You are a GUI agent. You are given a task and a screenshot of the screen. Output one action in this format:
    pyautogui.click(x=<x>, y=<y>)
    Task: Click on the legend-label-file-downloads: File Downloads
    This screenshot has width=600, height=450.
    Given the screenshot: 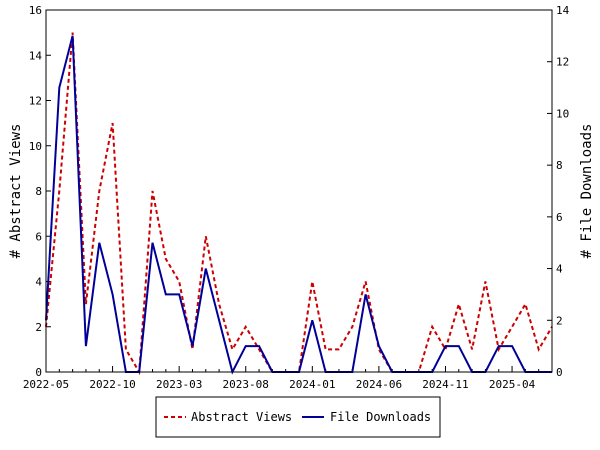 What is the action you would take?
    pyautogui.click(x=380, y=417)
    